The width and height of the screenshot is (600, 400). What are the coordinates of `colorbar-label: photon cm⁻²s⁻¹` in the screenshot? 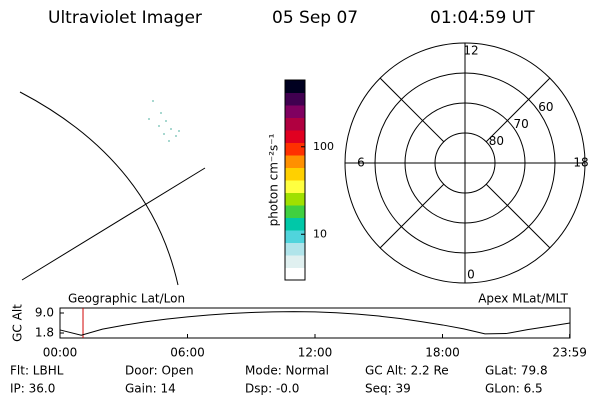 It's located at (274, 179).